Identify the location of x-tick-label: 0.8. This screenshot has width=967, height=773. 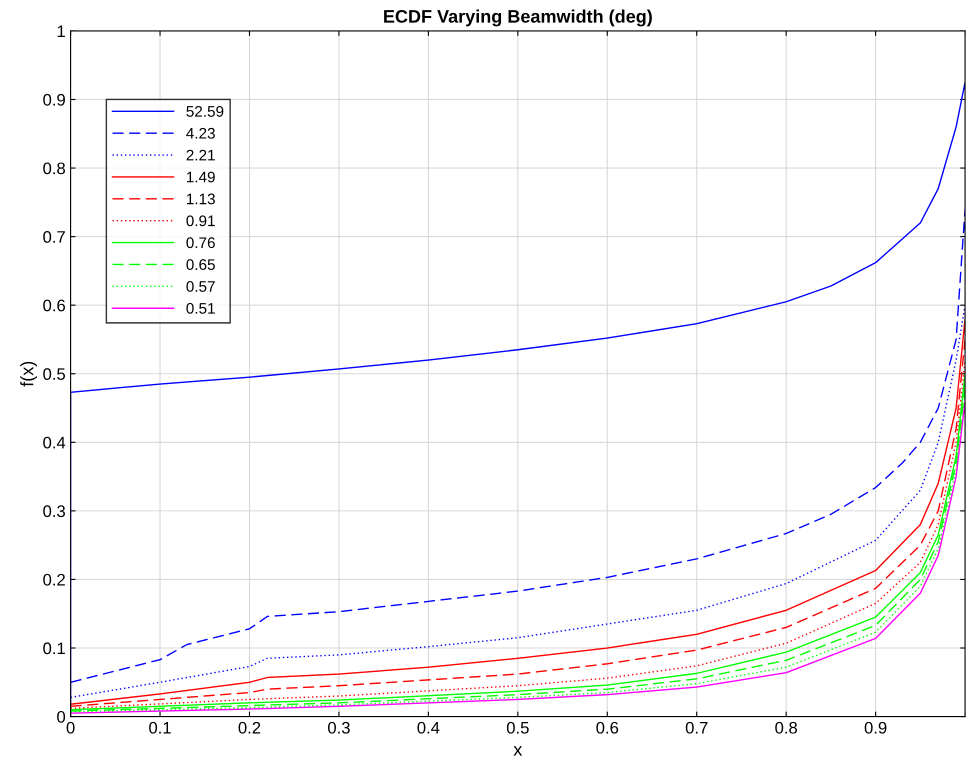
(786, 728).